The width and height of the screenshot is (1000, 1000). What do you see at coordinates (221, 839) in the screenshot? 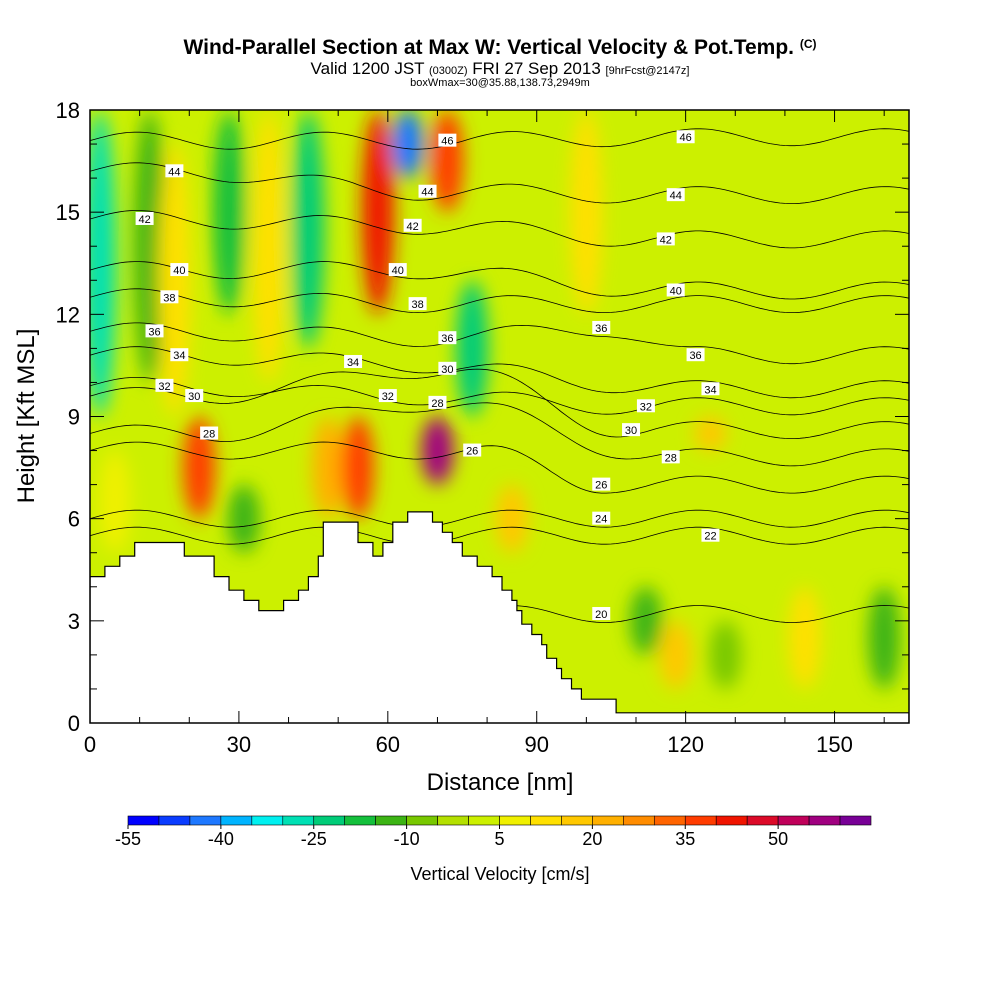
I see `colorbar-tick-label: -40` at bounding box center [221, 839].